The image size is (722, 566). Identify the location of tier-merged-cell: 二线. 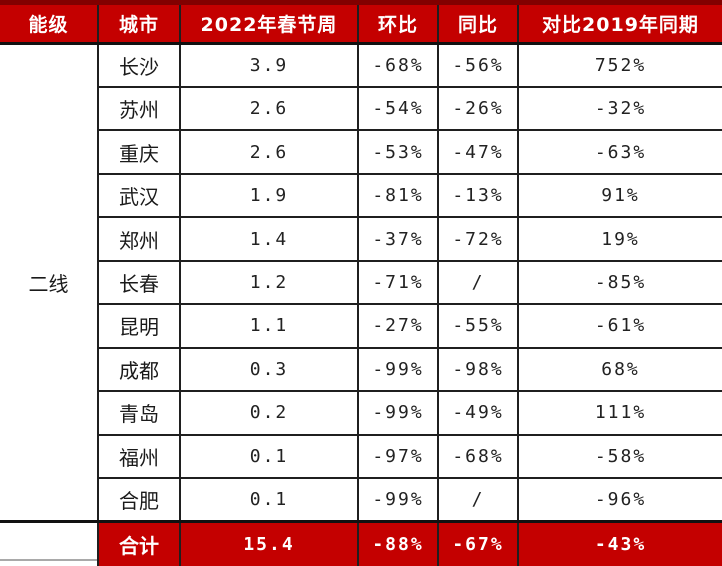
(49, 282).